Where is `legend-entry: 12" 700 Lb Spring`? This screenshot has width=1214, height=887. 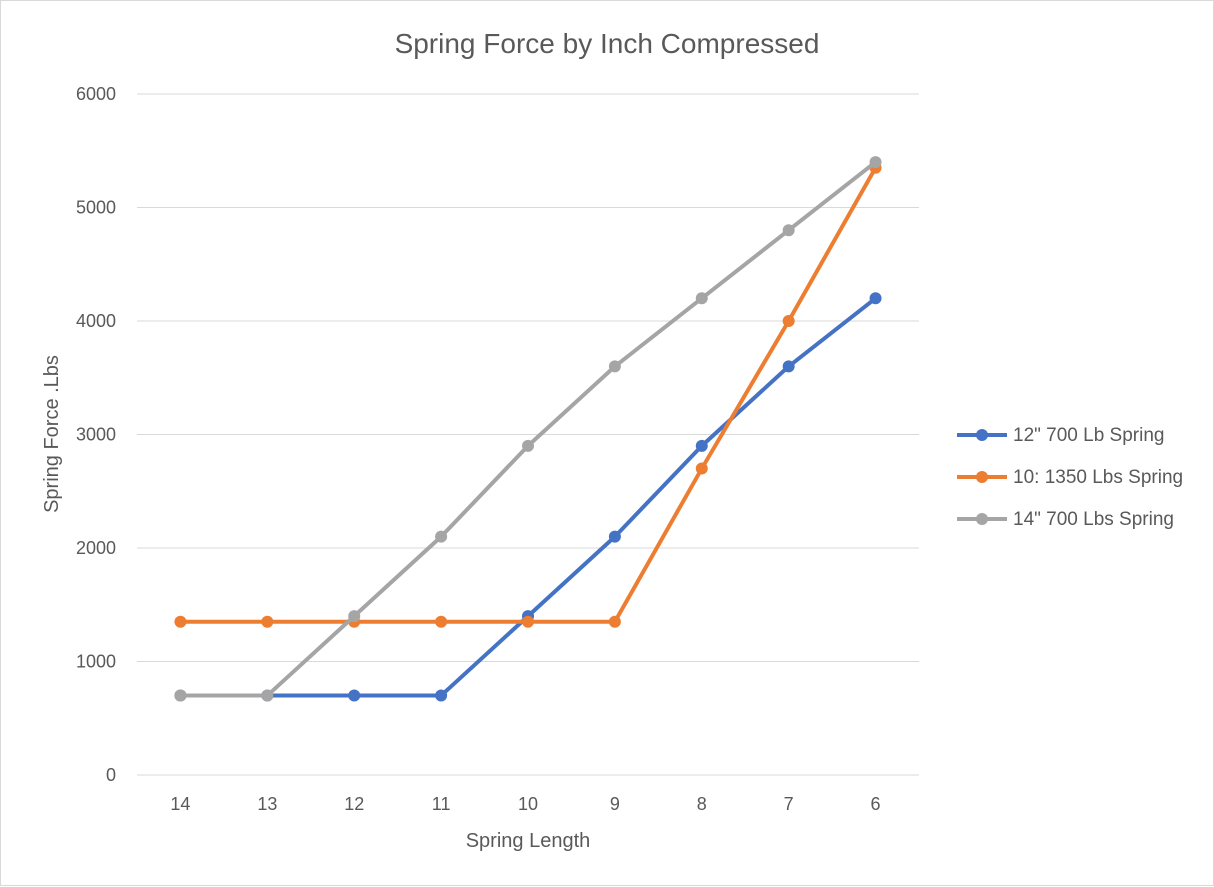
legend-entry: 12" 700 Lb Spring is located at coordinates (1060, 435).